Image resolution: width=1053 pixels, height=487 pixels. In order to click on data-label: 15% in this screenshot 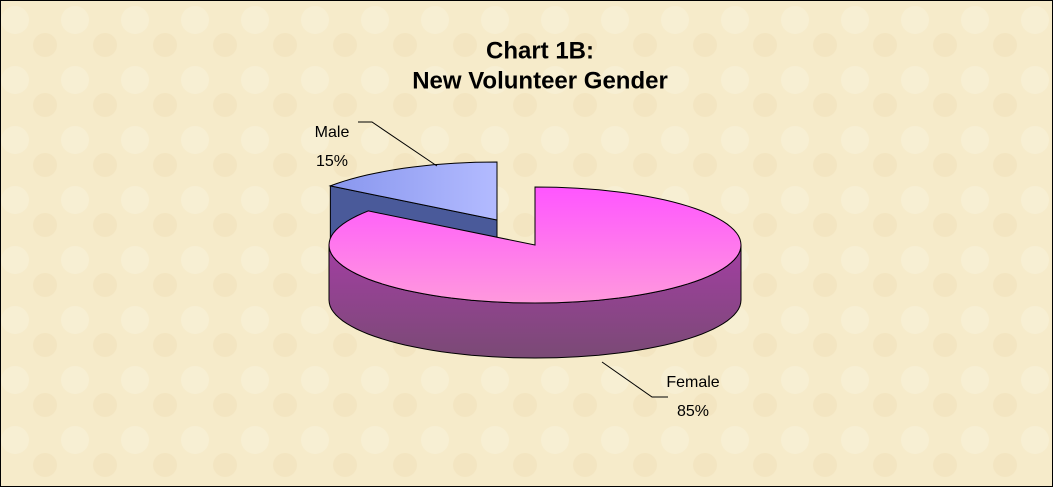, I will do `click(332, 161)`.